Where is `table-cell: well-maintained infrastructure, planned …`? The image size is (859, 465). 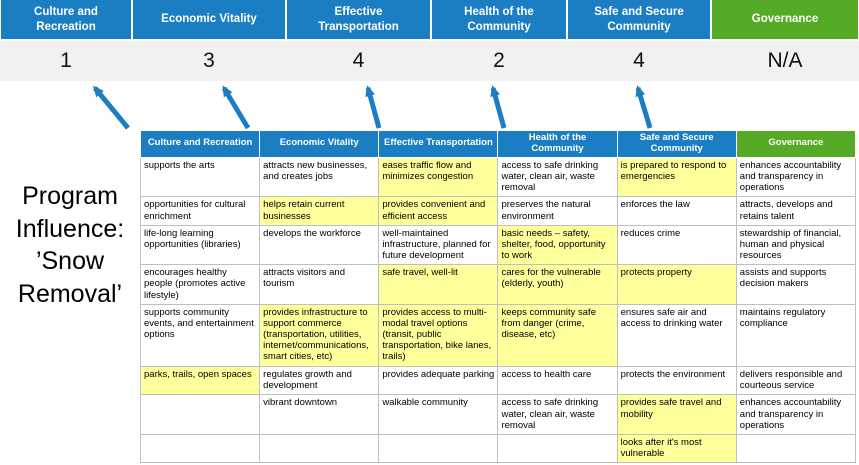 table-cell: well-maintained infrastructure, planned … is located at coordinates (438, 245).